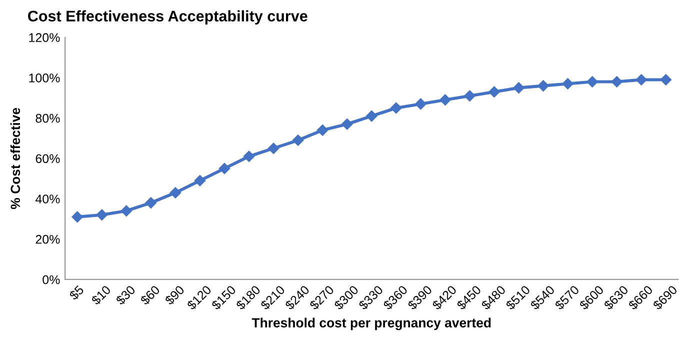 The height and width of the screenshot is (356, 685). What do you see at coordinates (48, 239) in the screenshot?
I see `y-tick-label: 20%` at bounding box center [48, 239].